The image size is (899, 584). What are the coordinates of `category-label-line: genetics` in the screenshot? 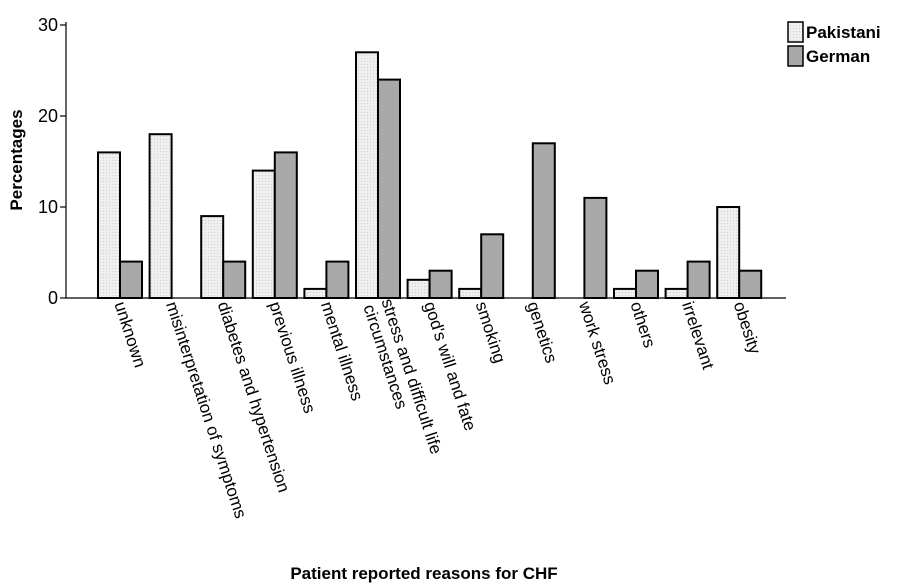 It's located at (542, 332).